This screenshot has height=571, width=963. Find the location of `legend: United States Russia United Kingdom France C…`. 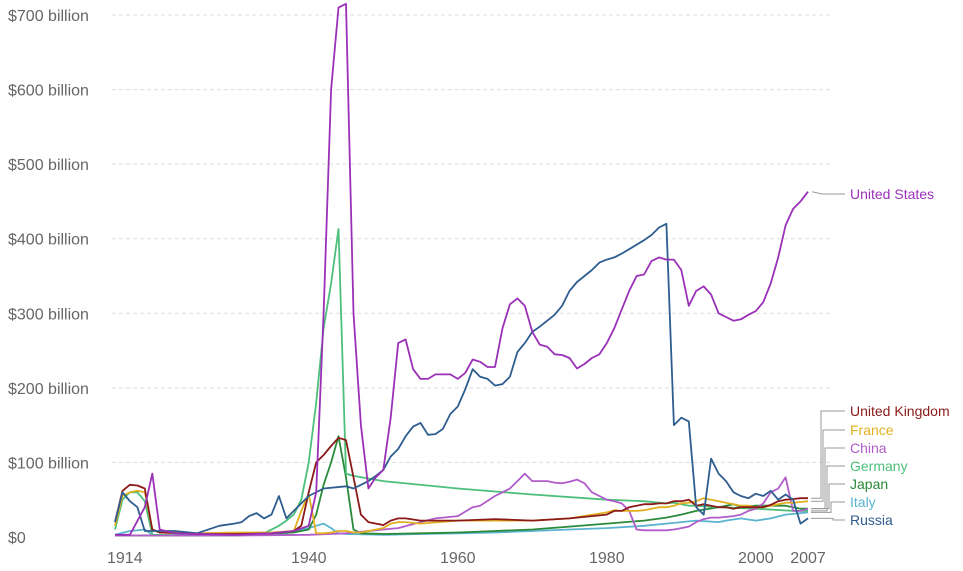

legend: United States Russia United Kingdom France C… is located at coordinates (880, 357).